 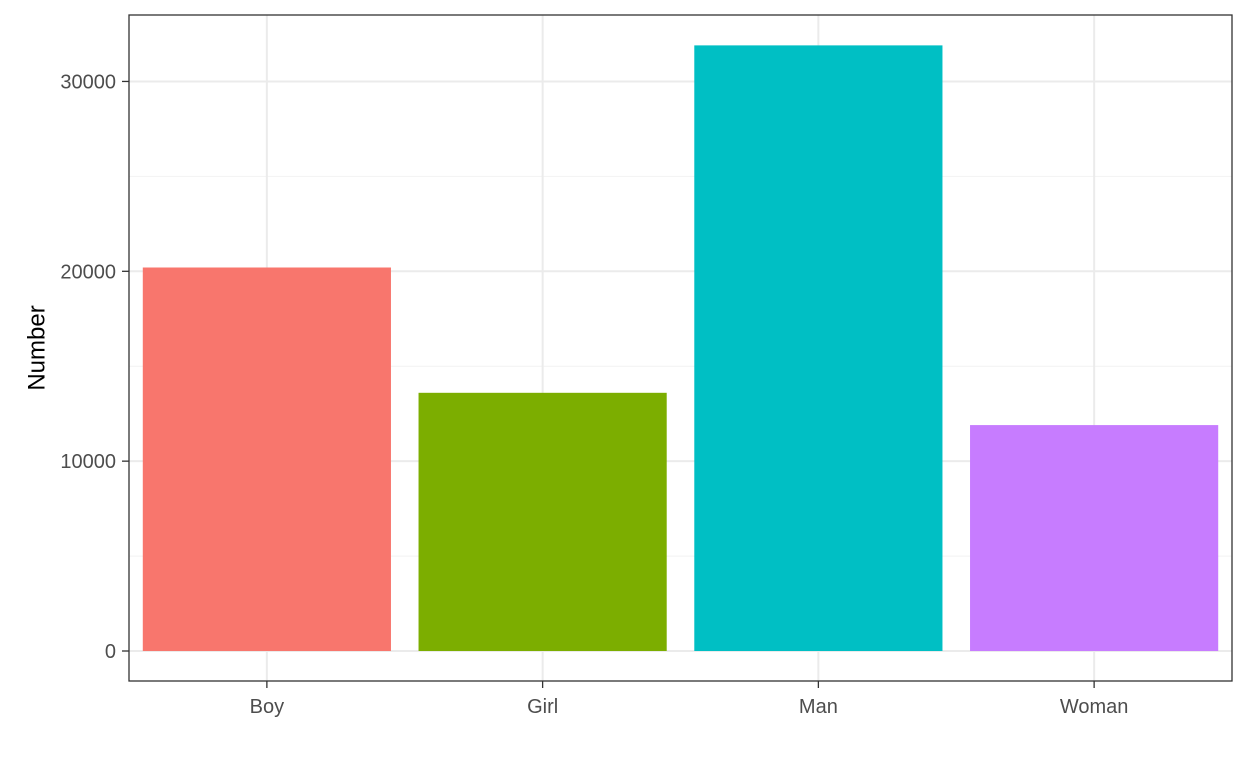 What do you see at coordinates (1094, 707) in the screenshot?
I see `x-tick-label: Woman` at bounding box center [1094, 707].